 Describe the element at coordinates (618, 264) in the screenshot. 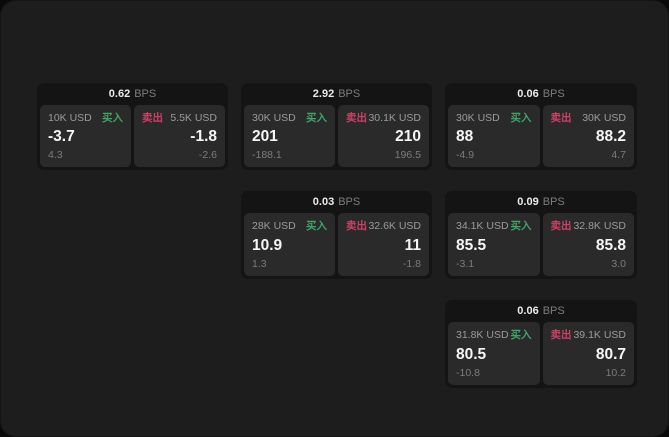

I see `sell-sub-value: 3.0` at that location.